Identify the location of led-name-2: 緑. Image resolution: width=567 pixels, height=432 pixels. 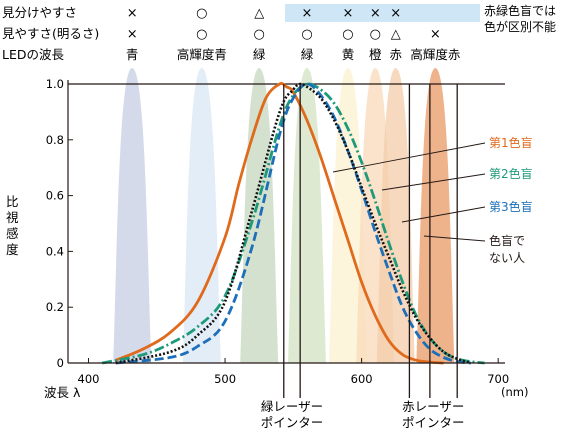
(259, 54).